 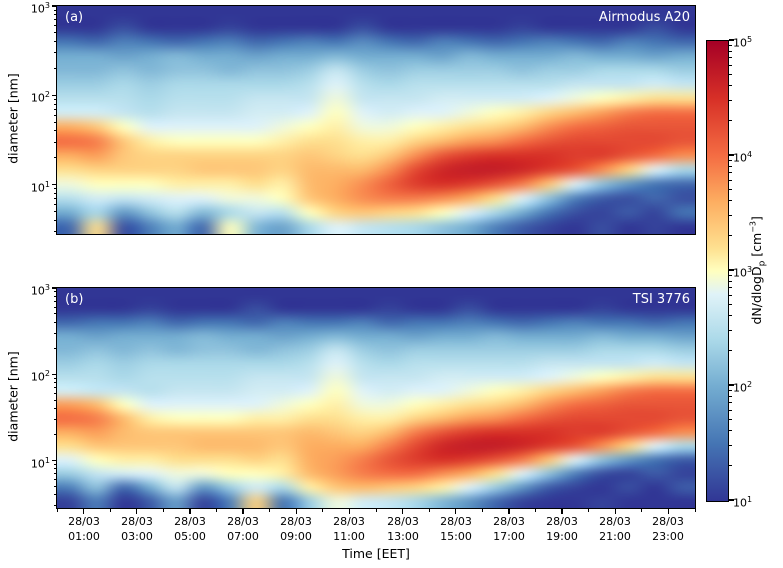 What do you see at coordinates (717, 271) in the screenshot?
I see `colorbar` at bounding box center [717, 271].